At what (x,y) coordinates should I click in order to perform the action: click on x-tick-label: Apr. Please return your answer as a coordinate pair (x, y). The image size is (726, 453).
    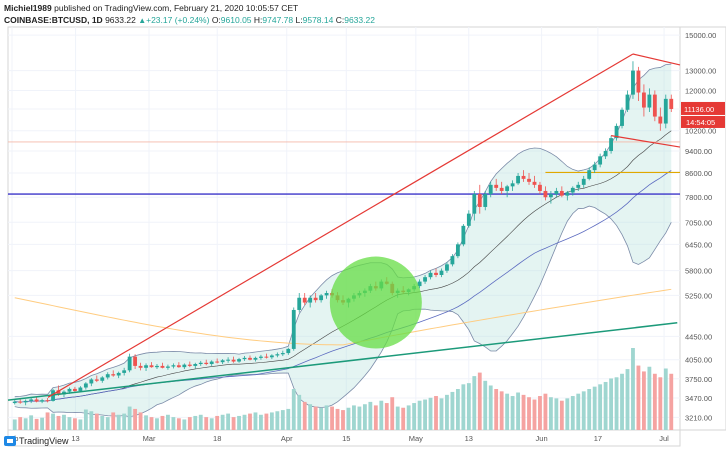
    Looking at the image, I should click on (287, 438).